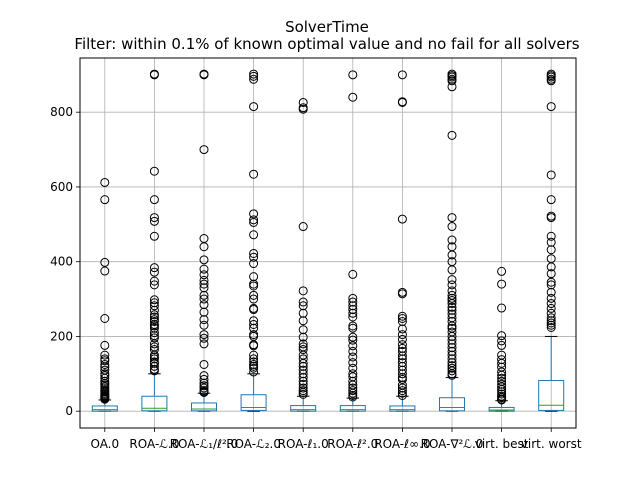  I want to click on y-tick-label: 800, so click(61, 112).